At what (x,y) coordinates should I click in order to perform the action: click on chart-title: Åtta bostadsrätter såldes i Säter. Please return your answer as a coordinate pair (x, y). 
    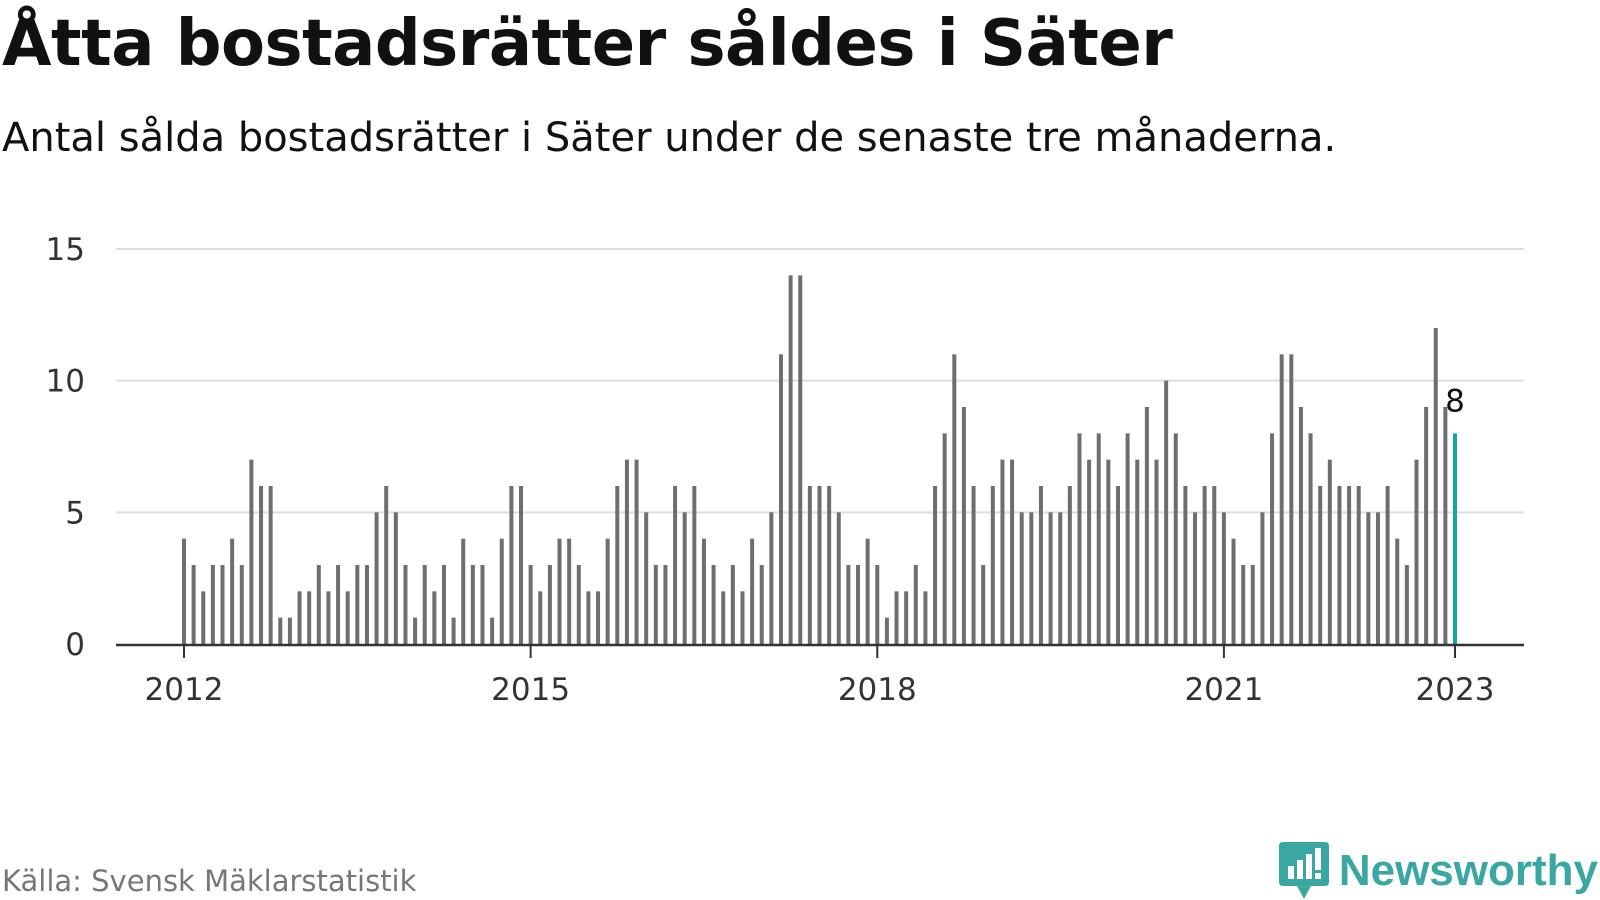
    Looking at the image, I should click on (587, 44).